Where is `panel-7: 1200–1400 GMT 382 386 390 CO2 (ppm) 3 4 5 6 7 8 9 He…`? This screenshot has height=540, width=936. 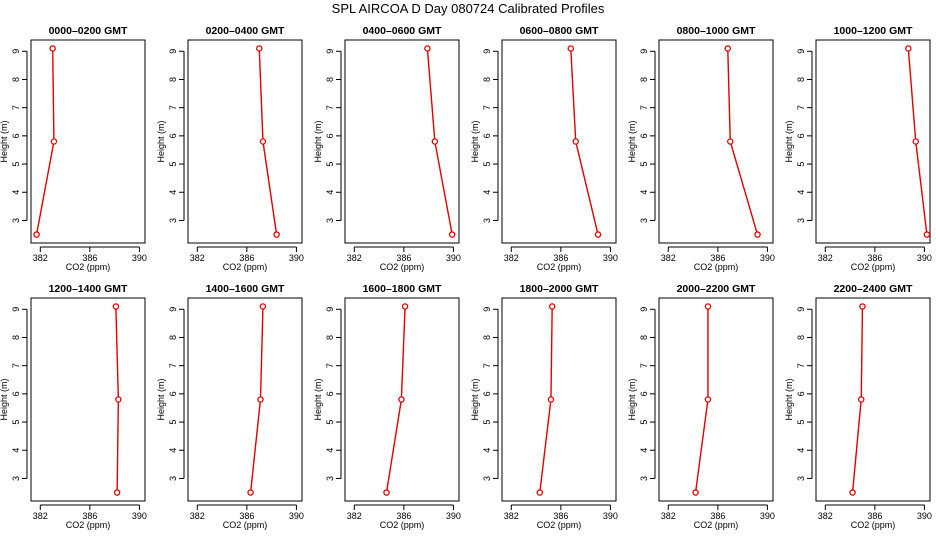
panel-7: 1200–1400 GMT 382 386 390 CO2 (ppm) 3 4 5 6 7 8 9 He… is located at coordinates (73, 406).